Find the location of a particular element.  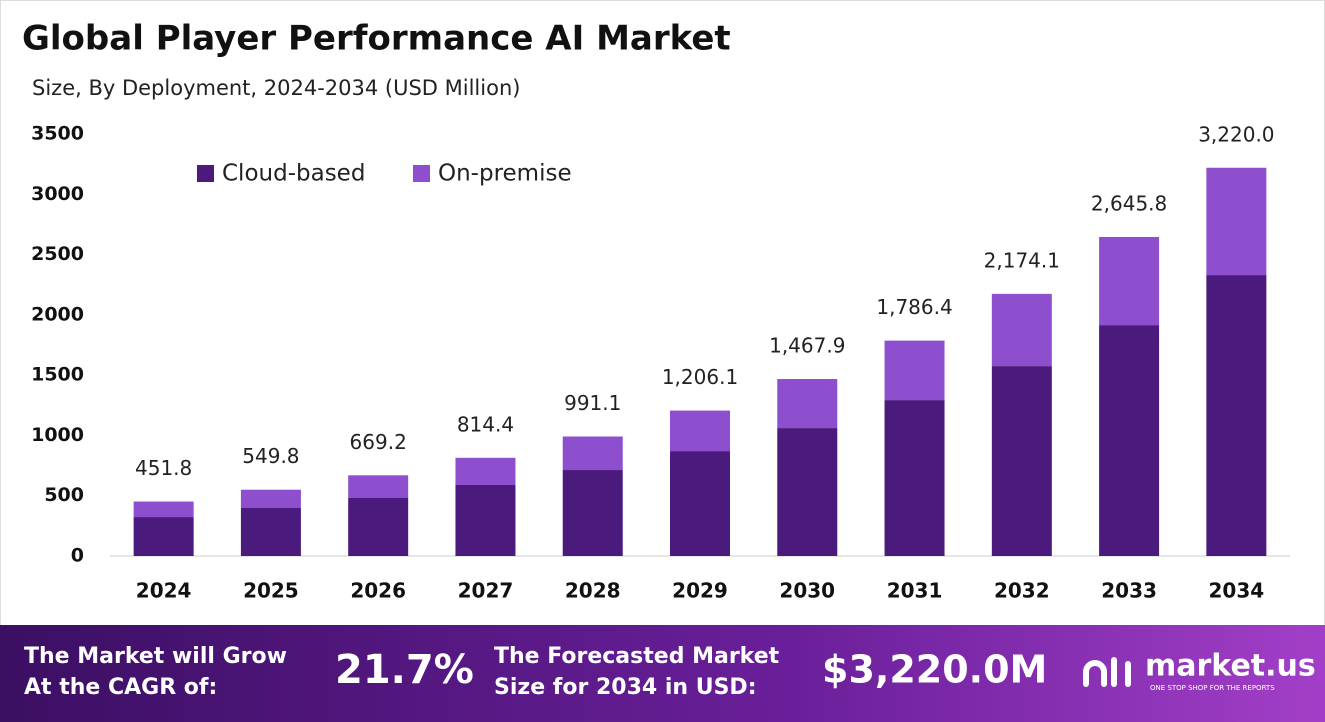

total-label: 1,786.4 is located at coordinates (914, 307).